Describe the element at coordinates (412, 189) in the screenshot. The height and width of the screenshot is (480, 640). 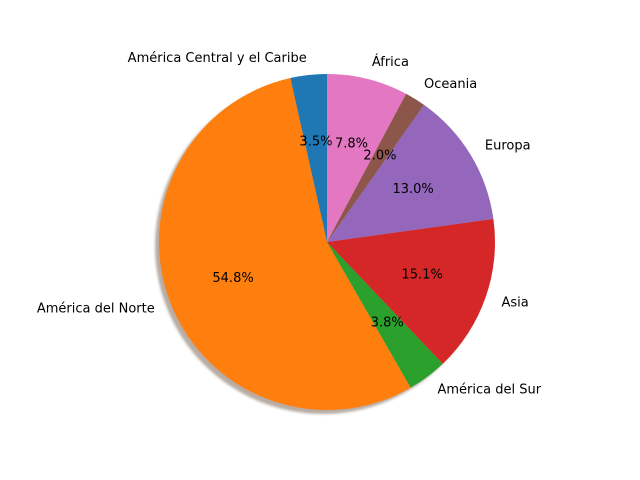
I see `pct-label-europa: 13.0%` at that location.